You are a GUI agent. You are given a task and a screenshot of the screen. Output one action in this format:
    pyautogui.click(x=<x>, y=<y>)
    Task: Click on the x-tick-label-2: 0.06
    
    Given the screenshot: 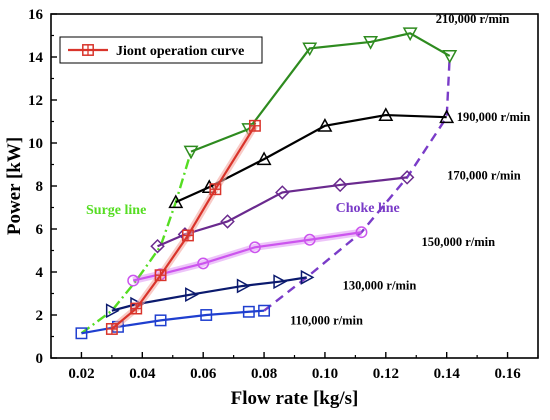 What is the action you would take?
    pyautogui.click(x=203, y=374)
    